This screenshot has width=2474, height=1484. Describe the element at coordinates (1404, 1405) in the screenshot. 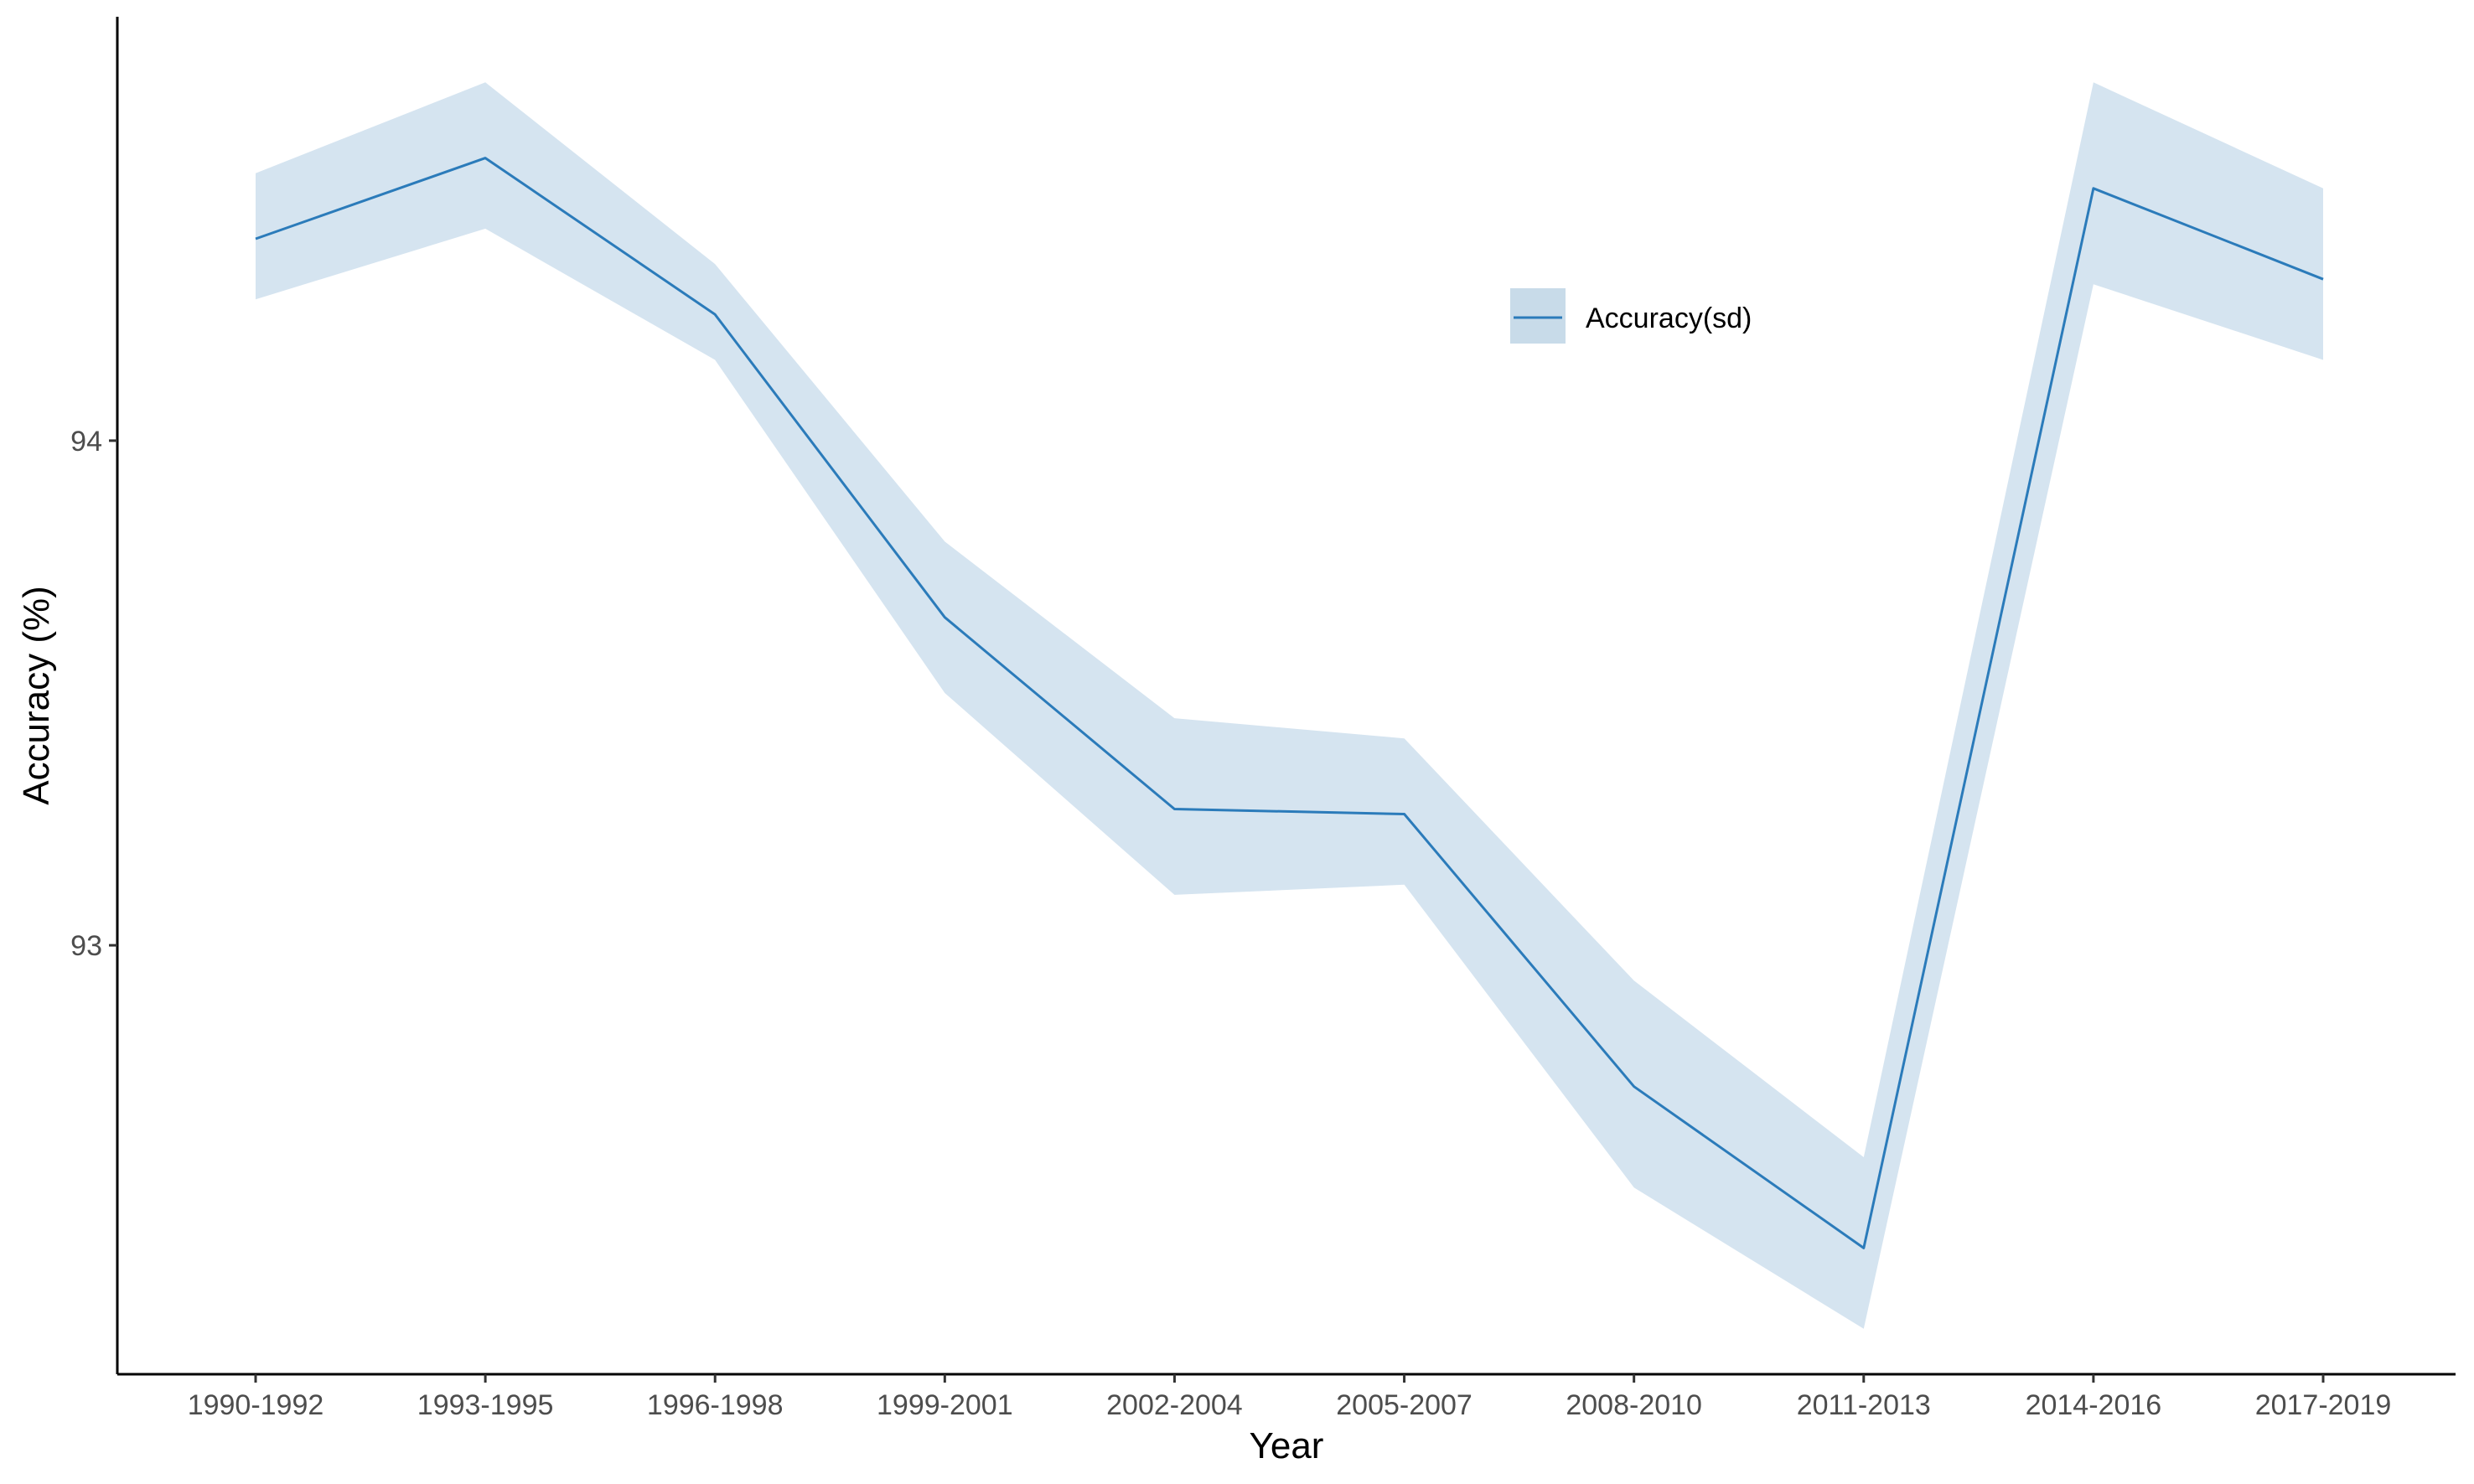

I see `x-tick-label: 2005-2007` at that location.